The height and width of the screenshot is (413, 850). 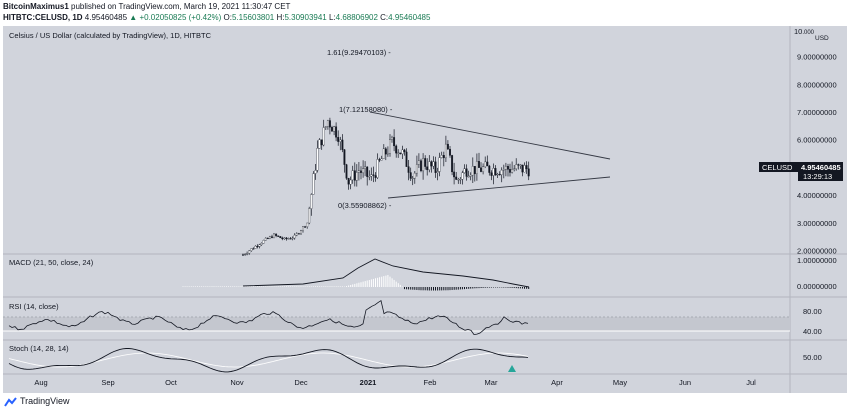 I want to click on y-tick-label: 3.00000000, so click(x=817, y=223).